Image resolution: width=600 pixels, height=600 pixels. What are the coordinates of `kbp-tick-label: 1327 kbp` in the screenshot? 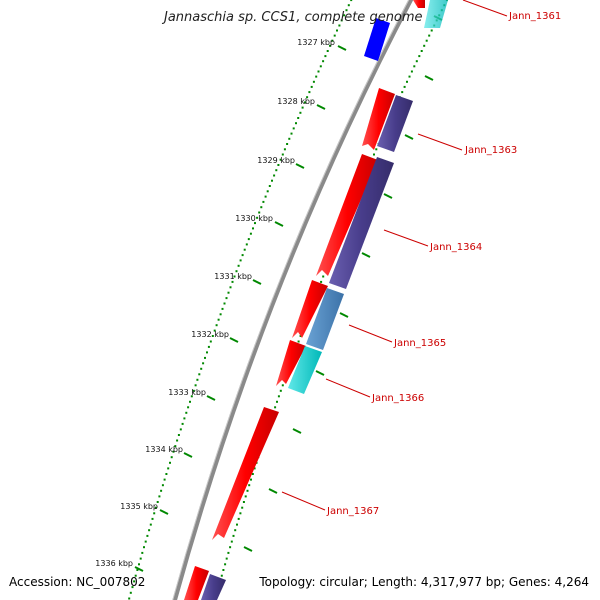 It's located at (316, 42).